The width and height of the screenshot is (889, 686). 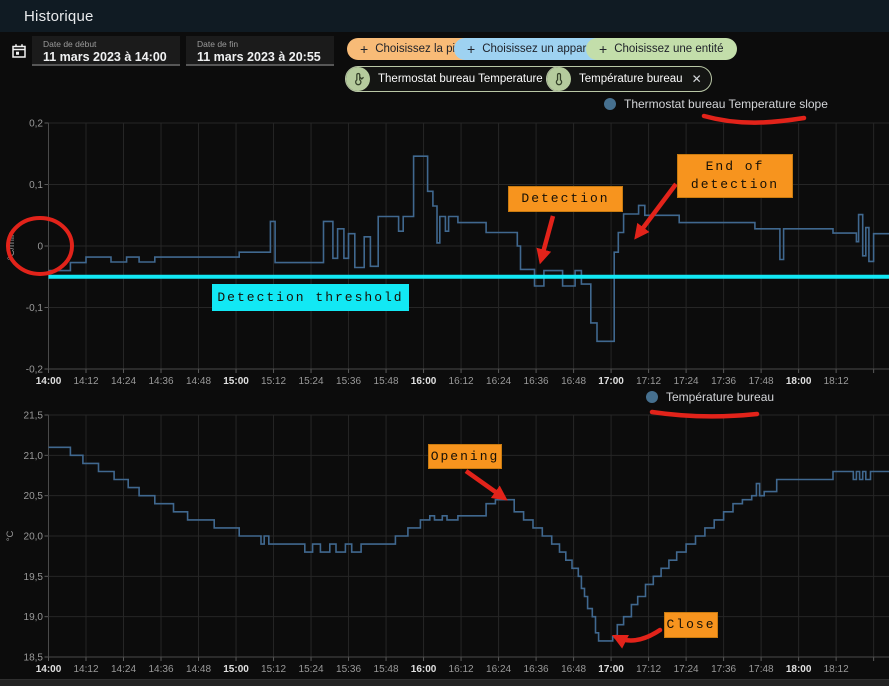 I want to click on close-icon: ✕, so click(x=696, y=79).